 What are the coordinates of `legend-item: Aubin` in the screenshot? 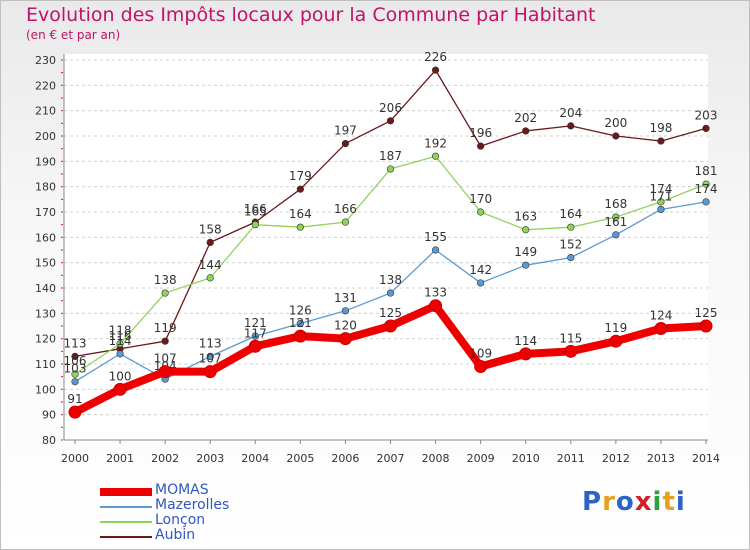 It's located at (230, 535).